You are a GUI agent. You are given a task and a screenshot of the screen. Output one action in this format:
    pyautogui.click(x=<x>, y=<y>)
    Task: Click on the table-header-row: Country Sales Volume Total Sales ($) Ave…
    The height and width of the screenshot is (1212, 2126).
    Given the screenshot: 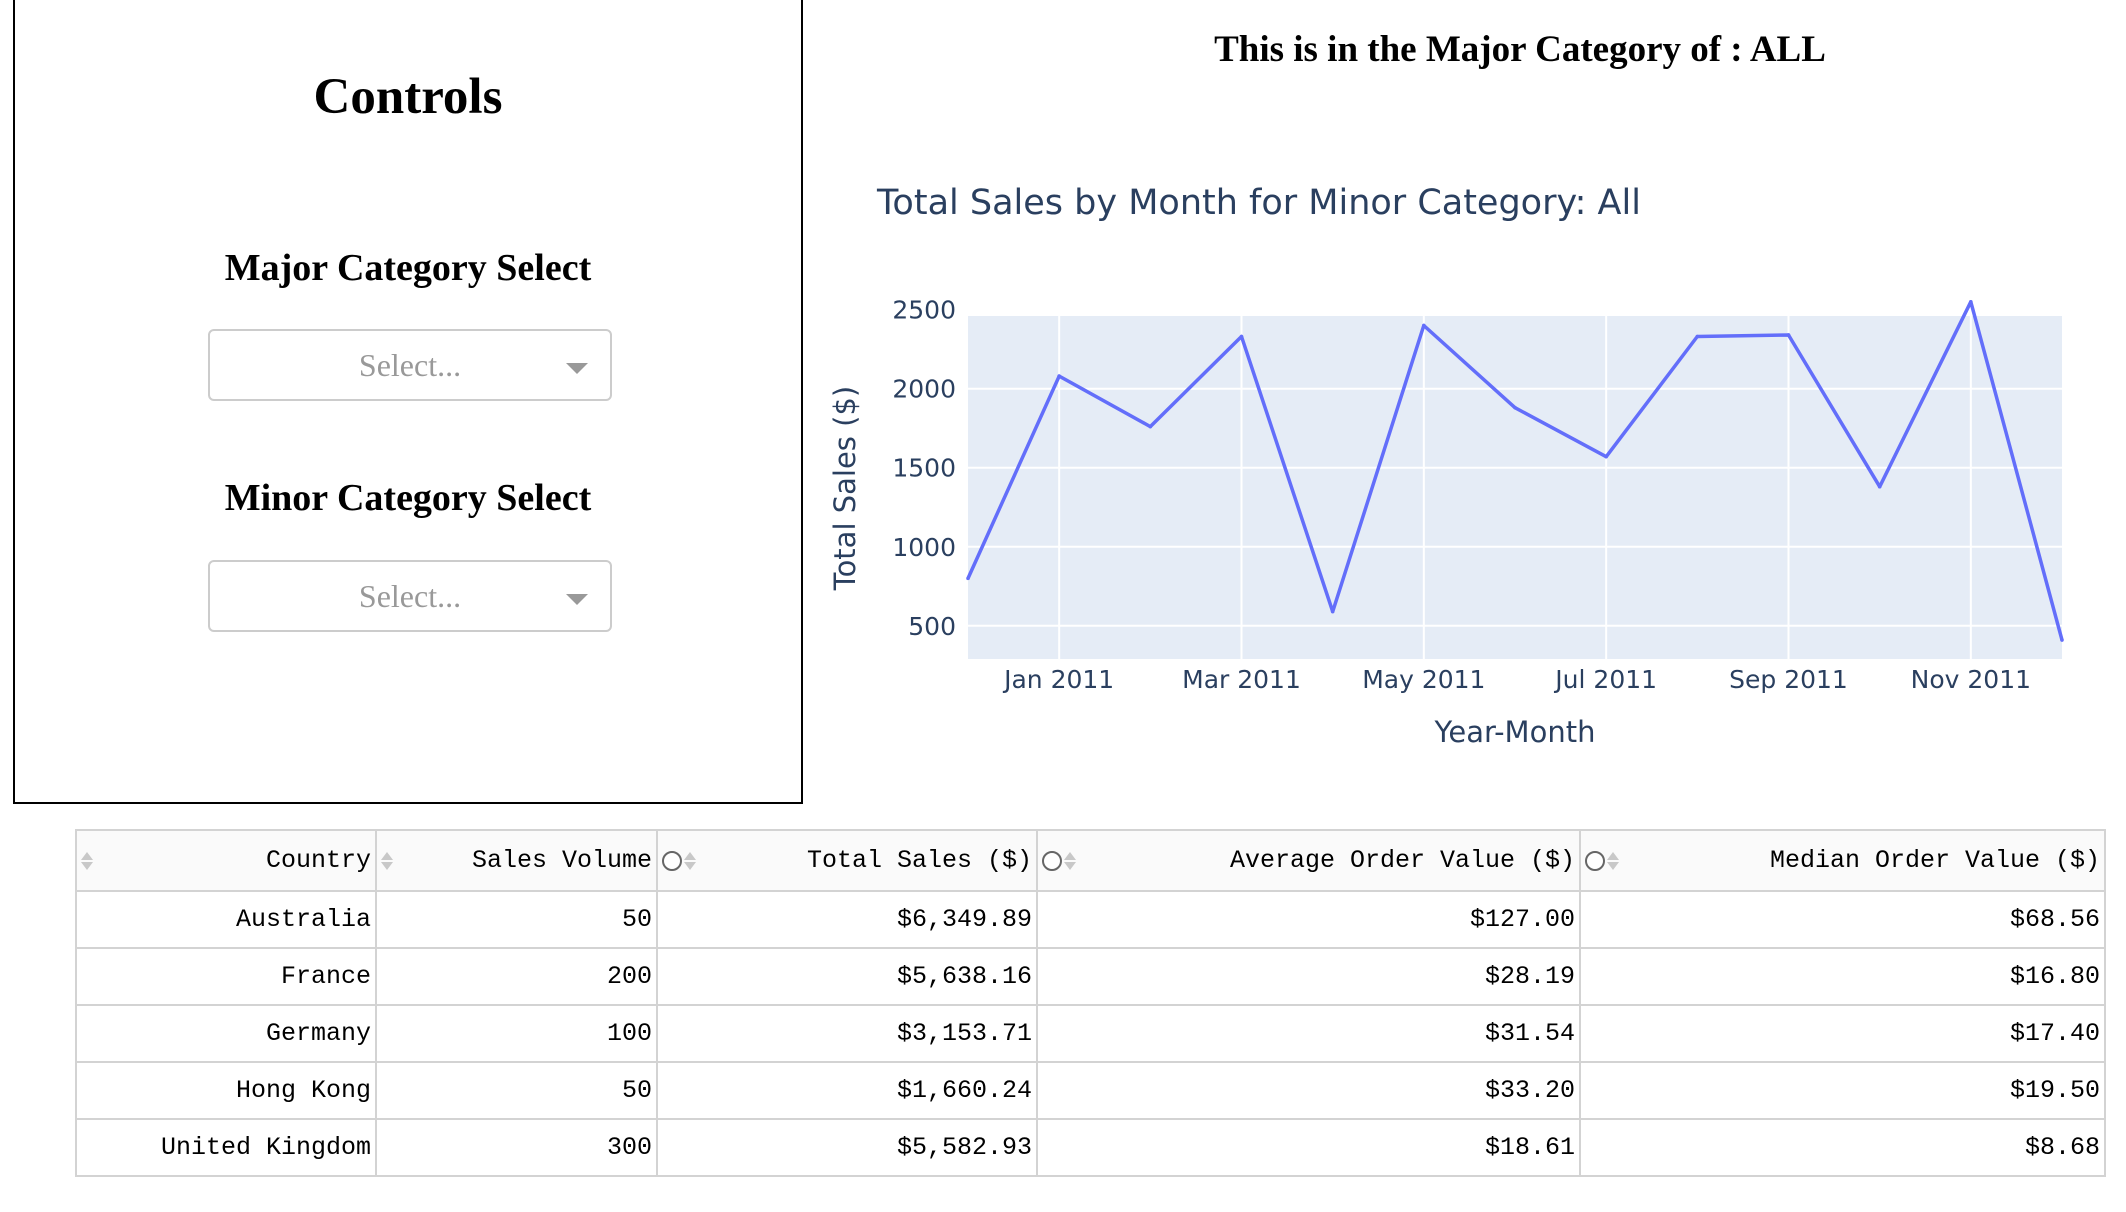 What is the action you would take?
    pyautogui.click(x=1090, y=860)
    